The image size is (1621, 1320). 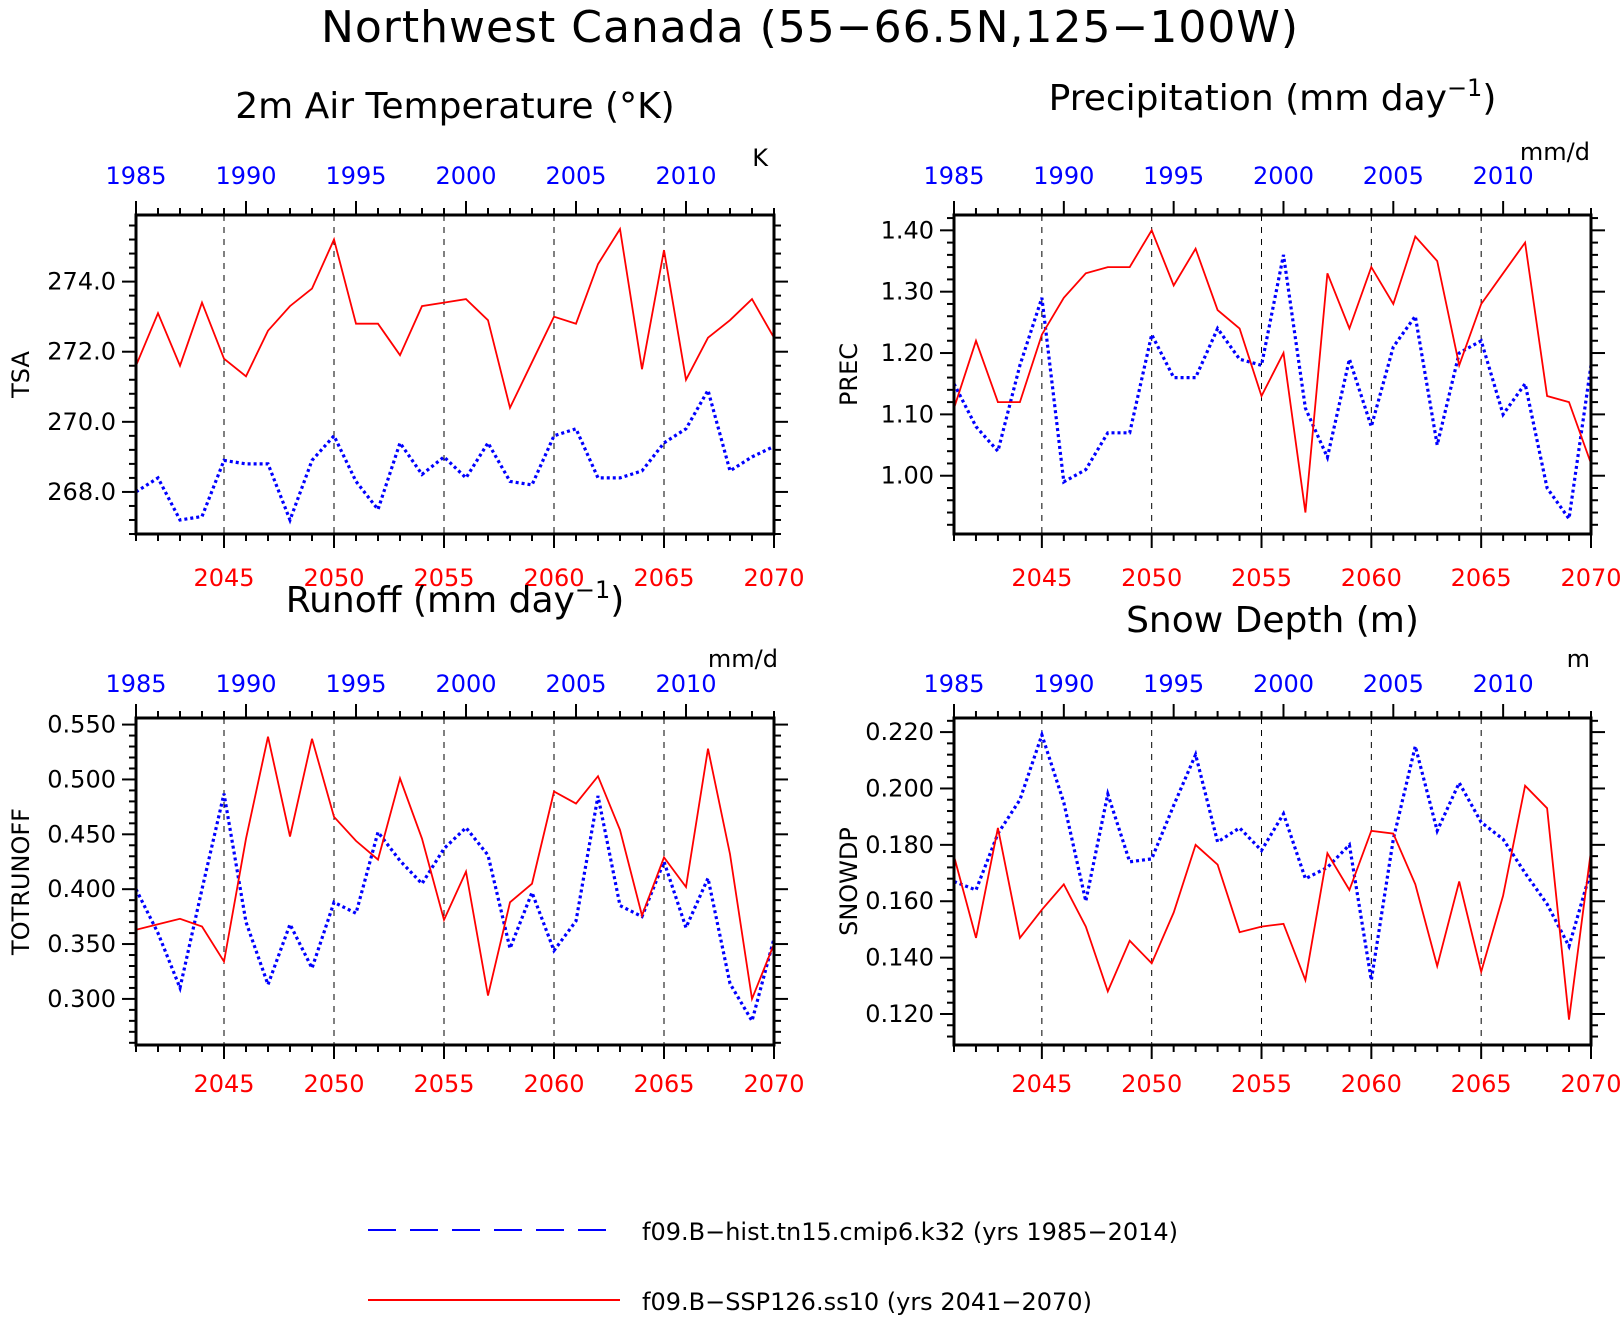 I want to click on y-tick-label: 0.140, so click(x=899, y=958).